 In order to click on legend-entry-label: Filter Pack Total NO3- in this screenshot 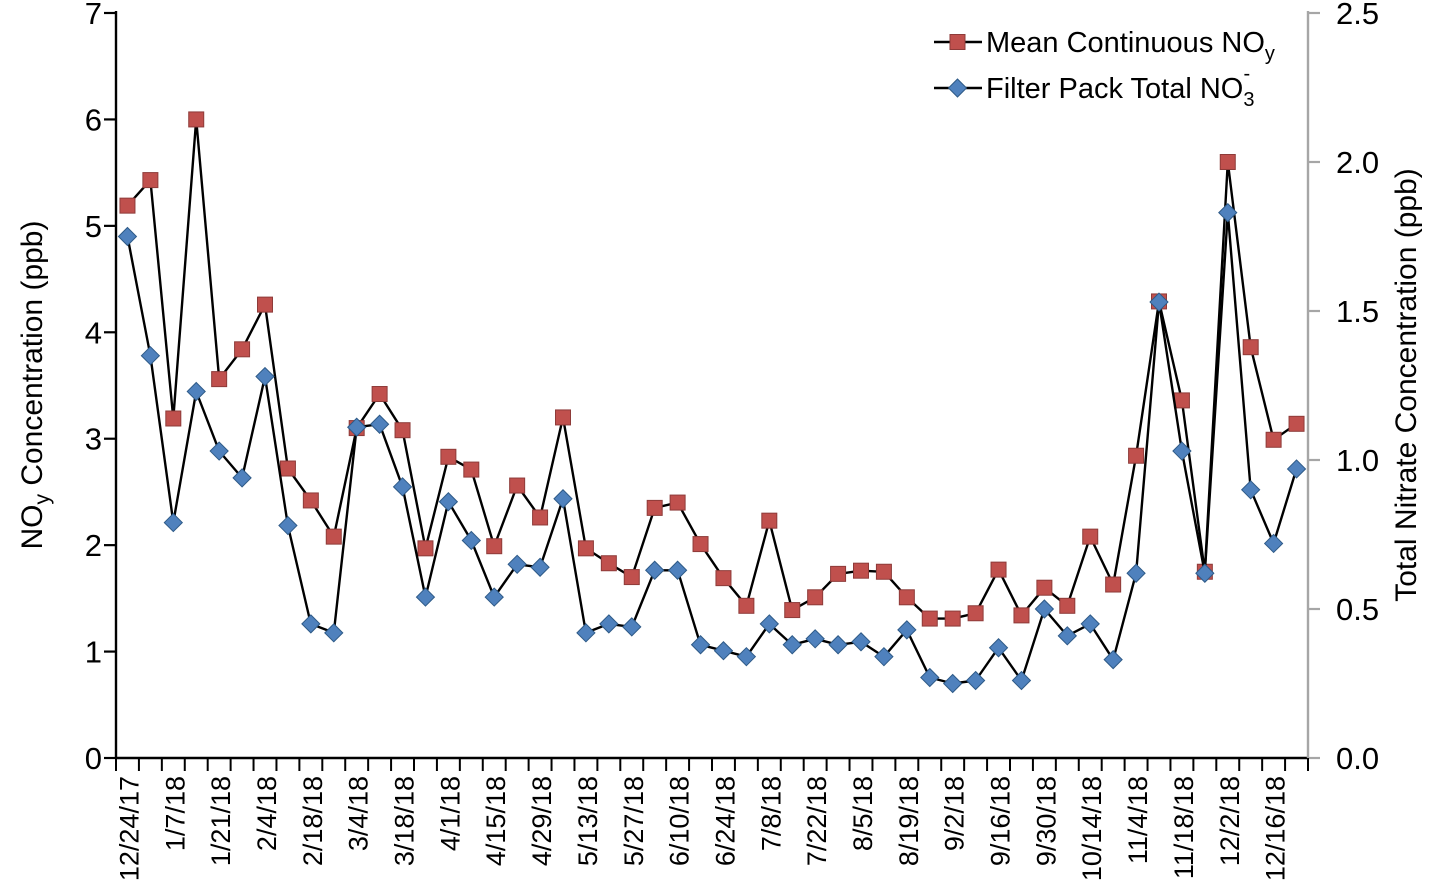, I will do `click(1120, 87)`.